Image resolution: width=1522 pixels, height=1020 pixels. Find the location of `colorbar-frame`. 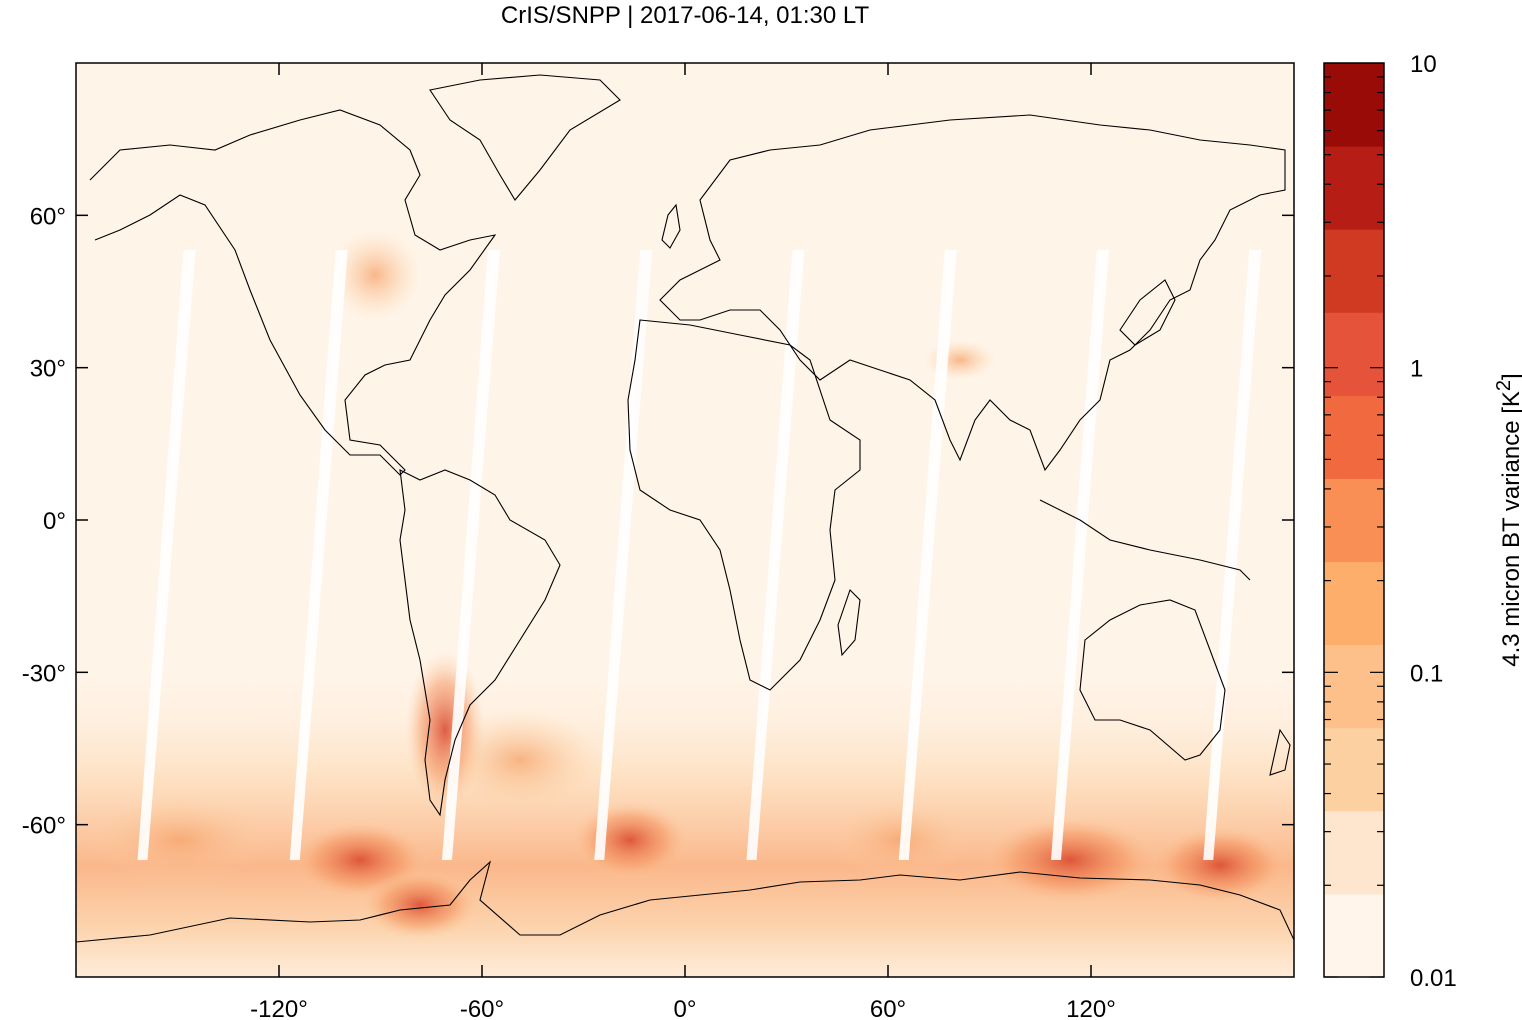

colorbar-frame is located at coordinates (1354, 520).